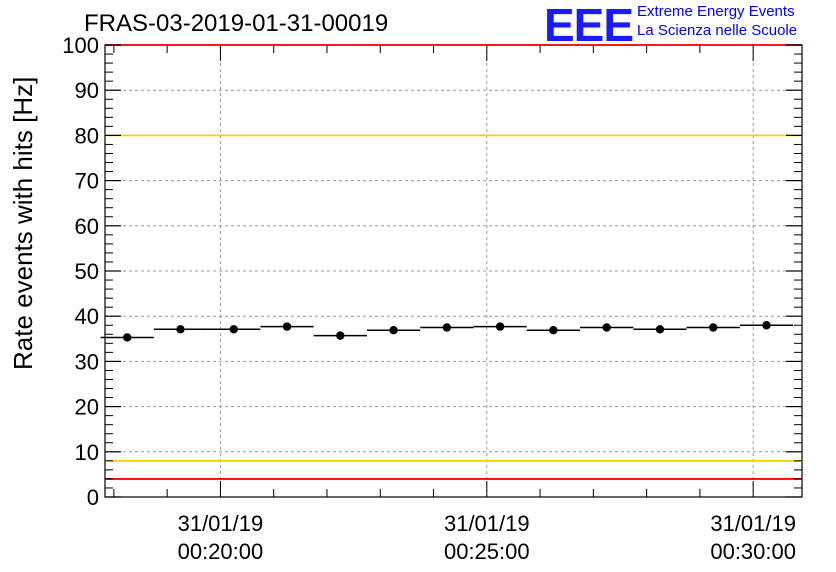  What do you see at coordinates (716, 11) in the screenshot?
I see `logo-line-1: Extreme Energy Events` at bounding box center [716, 11].